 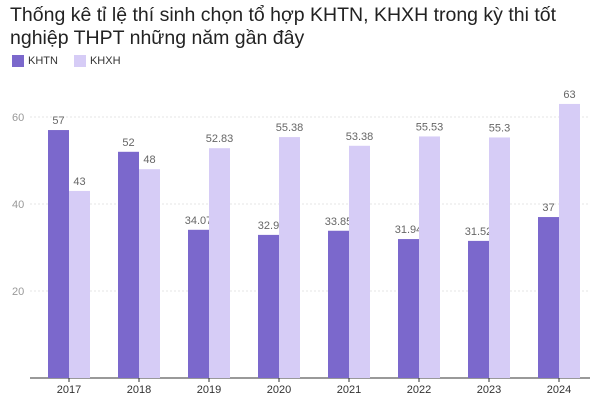 What do you see at coordinates (430, 127) in the screenshot?
I see `data-label-khxh: 55.53` at bounding box center [430, 127].